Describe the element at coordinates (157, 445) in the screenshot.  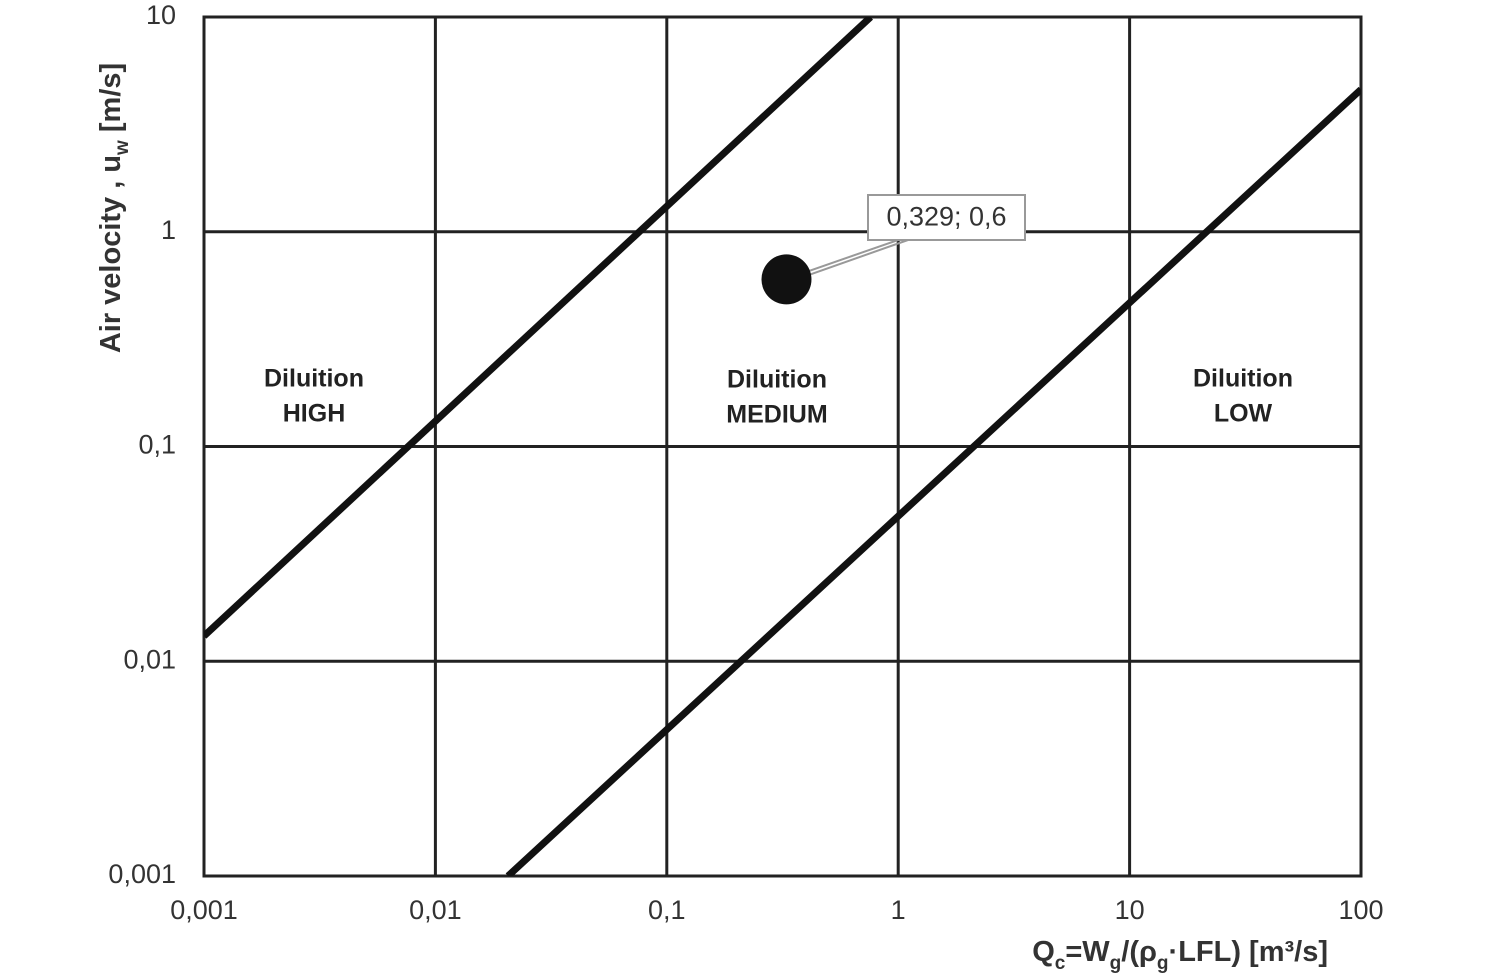
I see `y-tick-label: 0,1` at that location.